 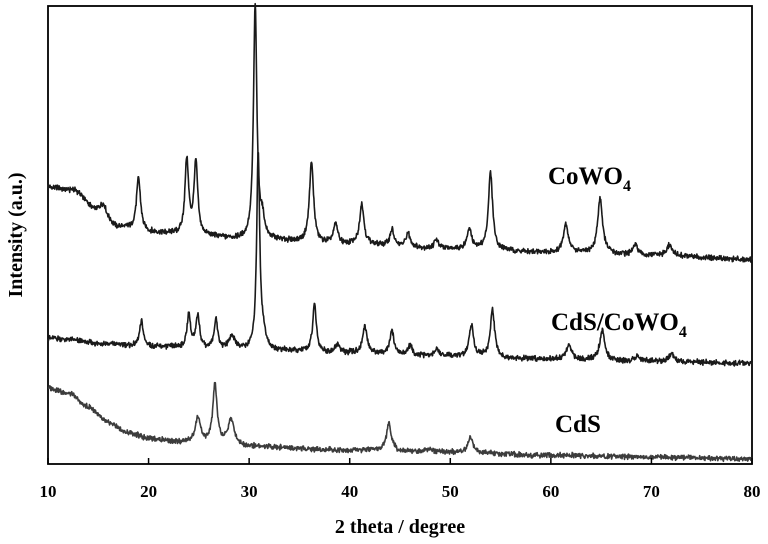 What do you see at coordinates (589, 179) in the screenshot?
I see `series-label-cowo4: CoWO4` at bounding box center [589, 179].